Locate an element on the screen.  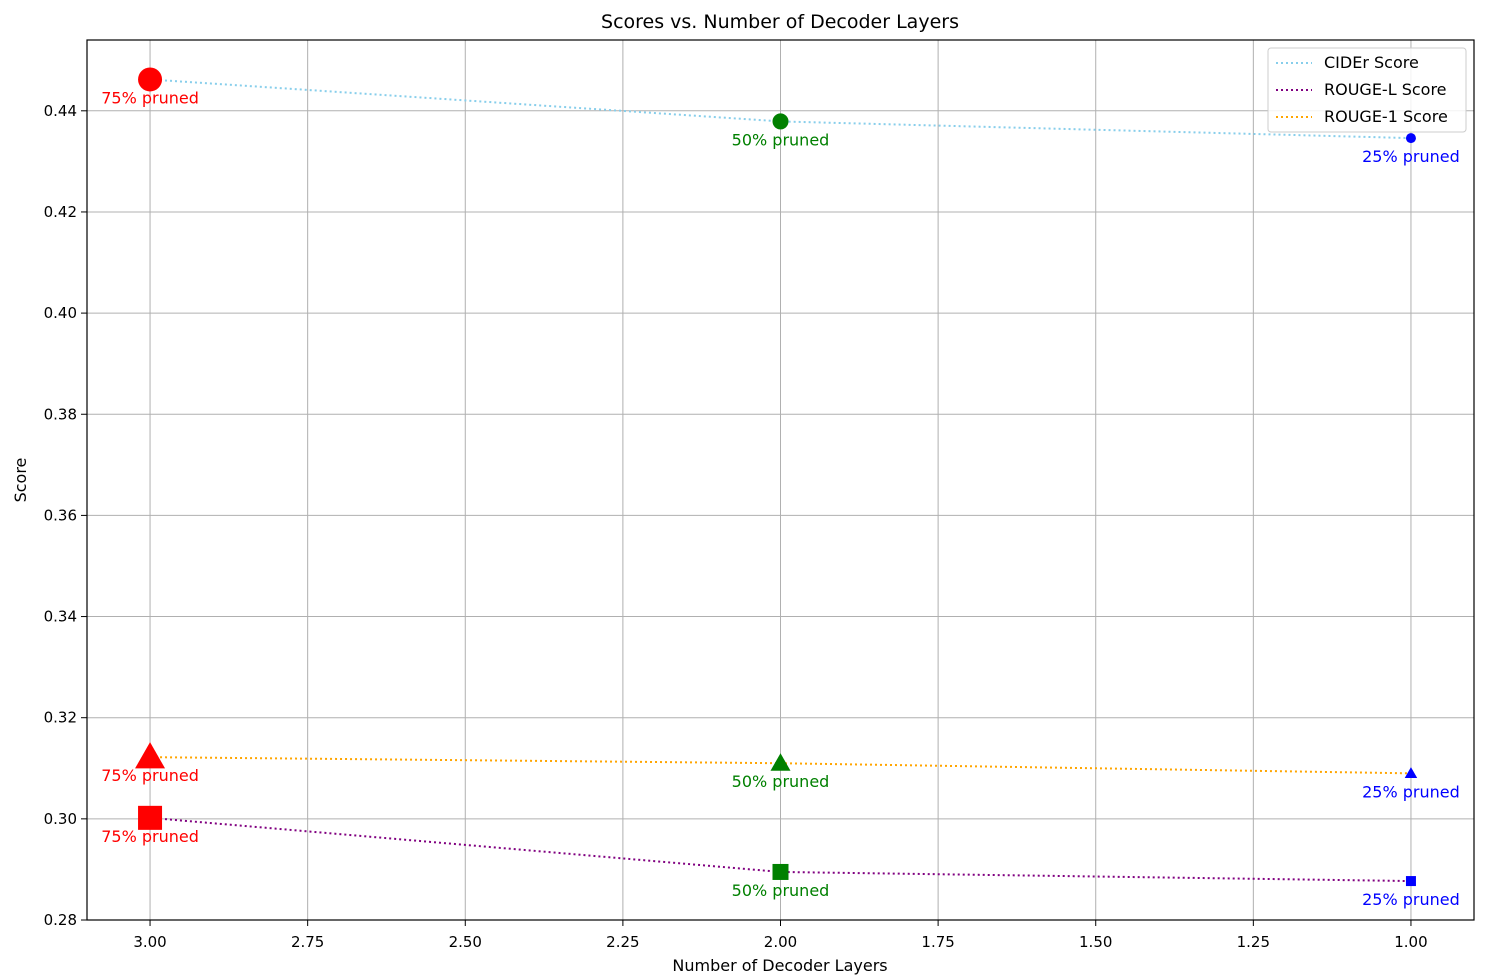
x-tick-label: 2.50 is located at coordinates (465, 942).